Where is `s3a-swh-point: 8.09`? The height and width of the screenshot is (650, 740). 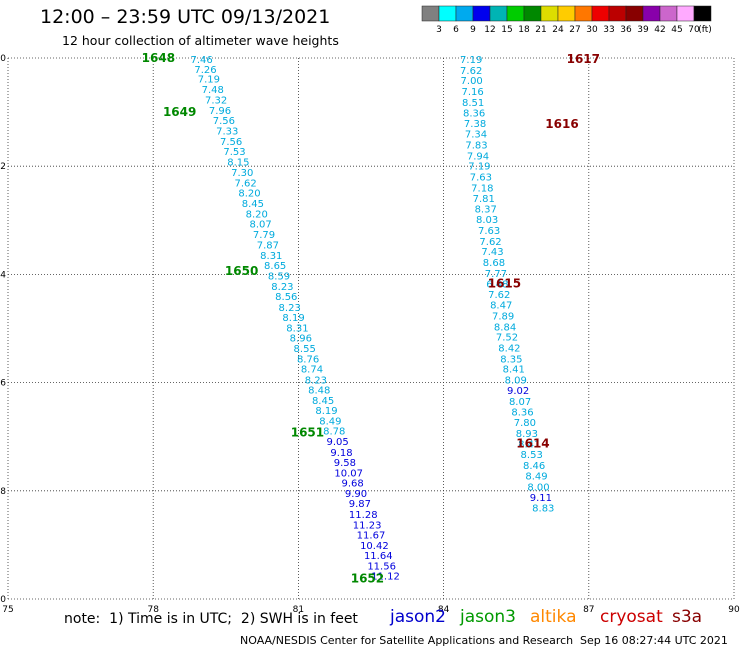 s3a-swh-point: 8.09 is located at coordinates (516, 380).